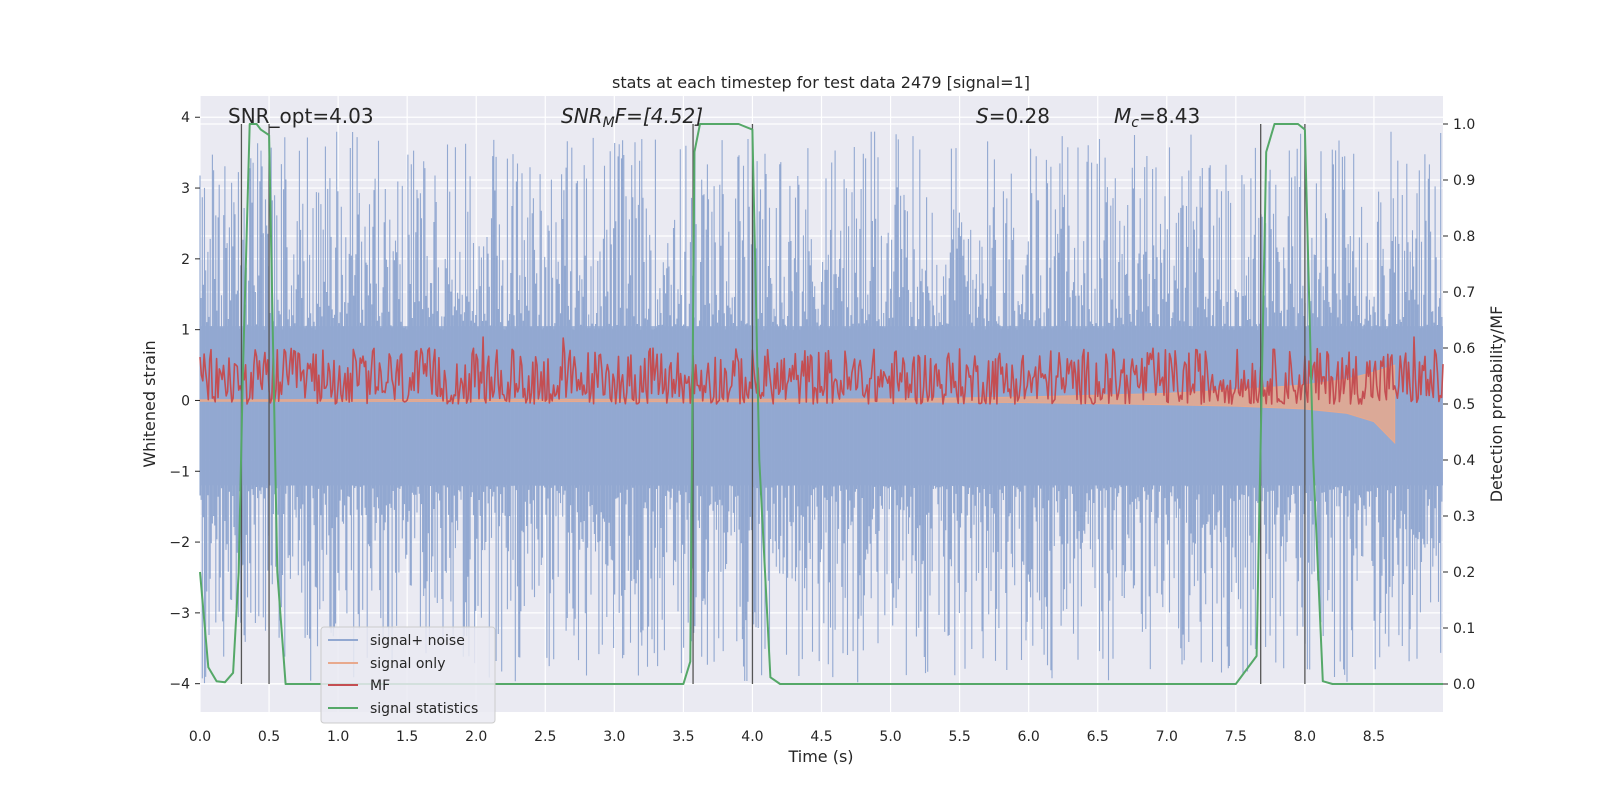  I want to click on y-right-tick-labels: 1.0 0.9 0.8 0.7 0.6 0.5 0.4 0.3 0.2 0.1 0.0, so click(1459, 405).